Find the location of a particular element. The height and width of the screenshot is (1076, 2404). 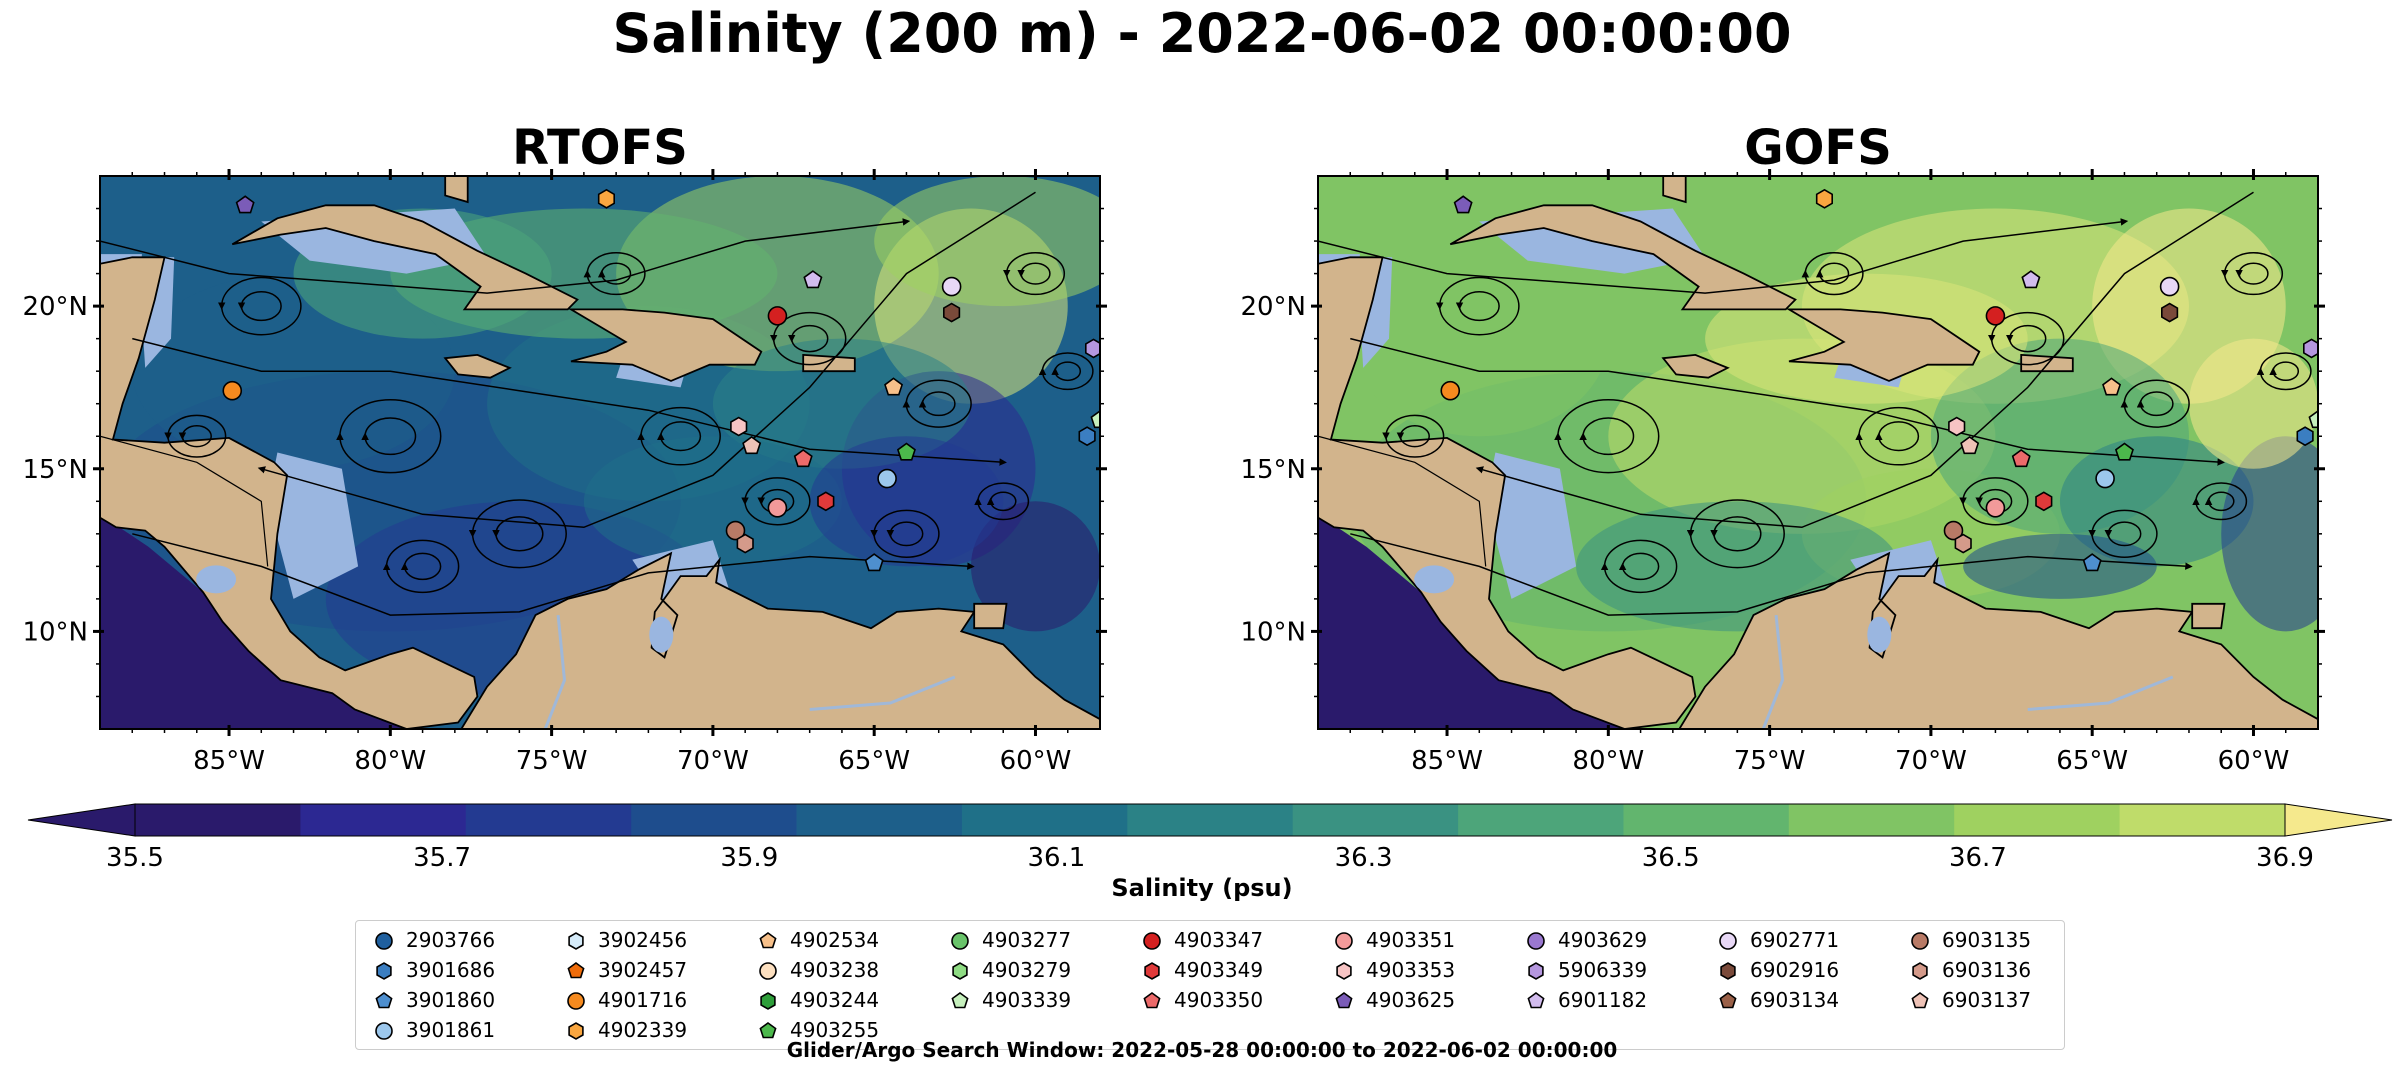

land-hispaniola is located at coordinates (1883, 345).